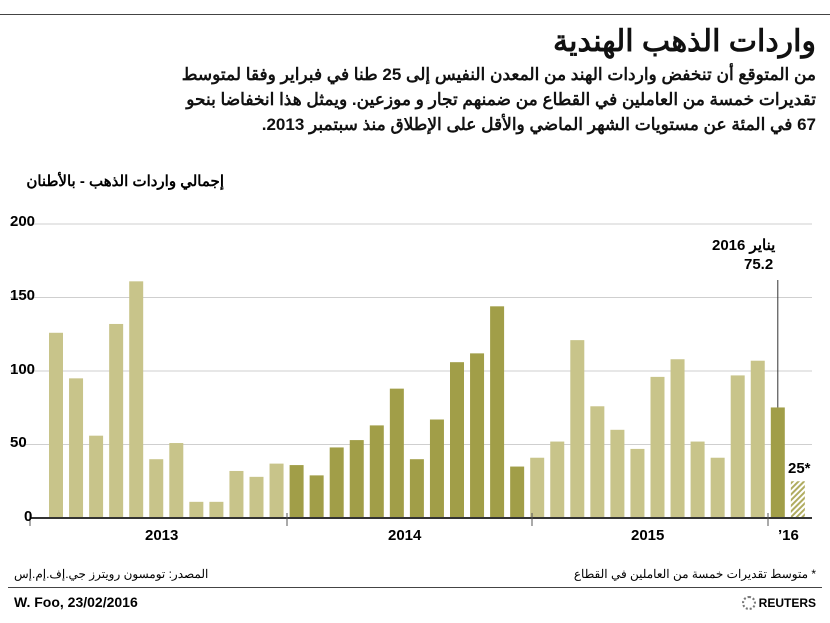 This screenshot has width=830, height=623. What do you see at coordinates (799, 468) in the screenshot?
I see `annotation-feb-value: 25*` at bounding box center [799, 468].